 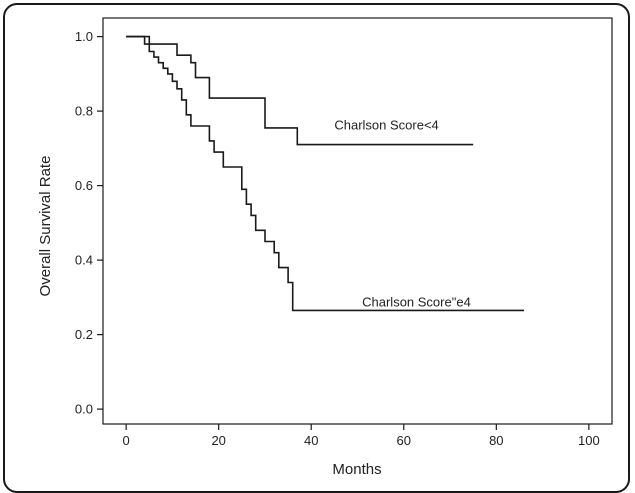 What do you see at coordinates (386, 125) in the screenshot?
I see `curve-label-1: Charlson Score<4` at bounding box center [386, 125].